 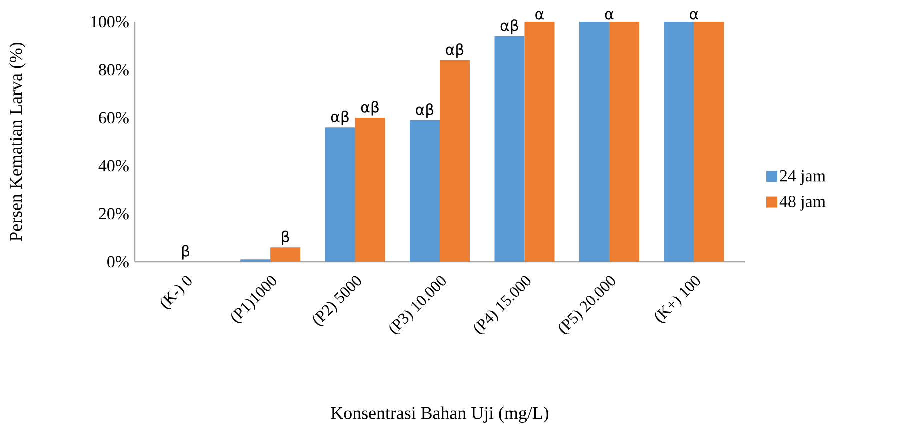 I want to click on y-tick-label: 20%, so click(x=114, y=214).